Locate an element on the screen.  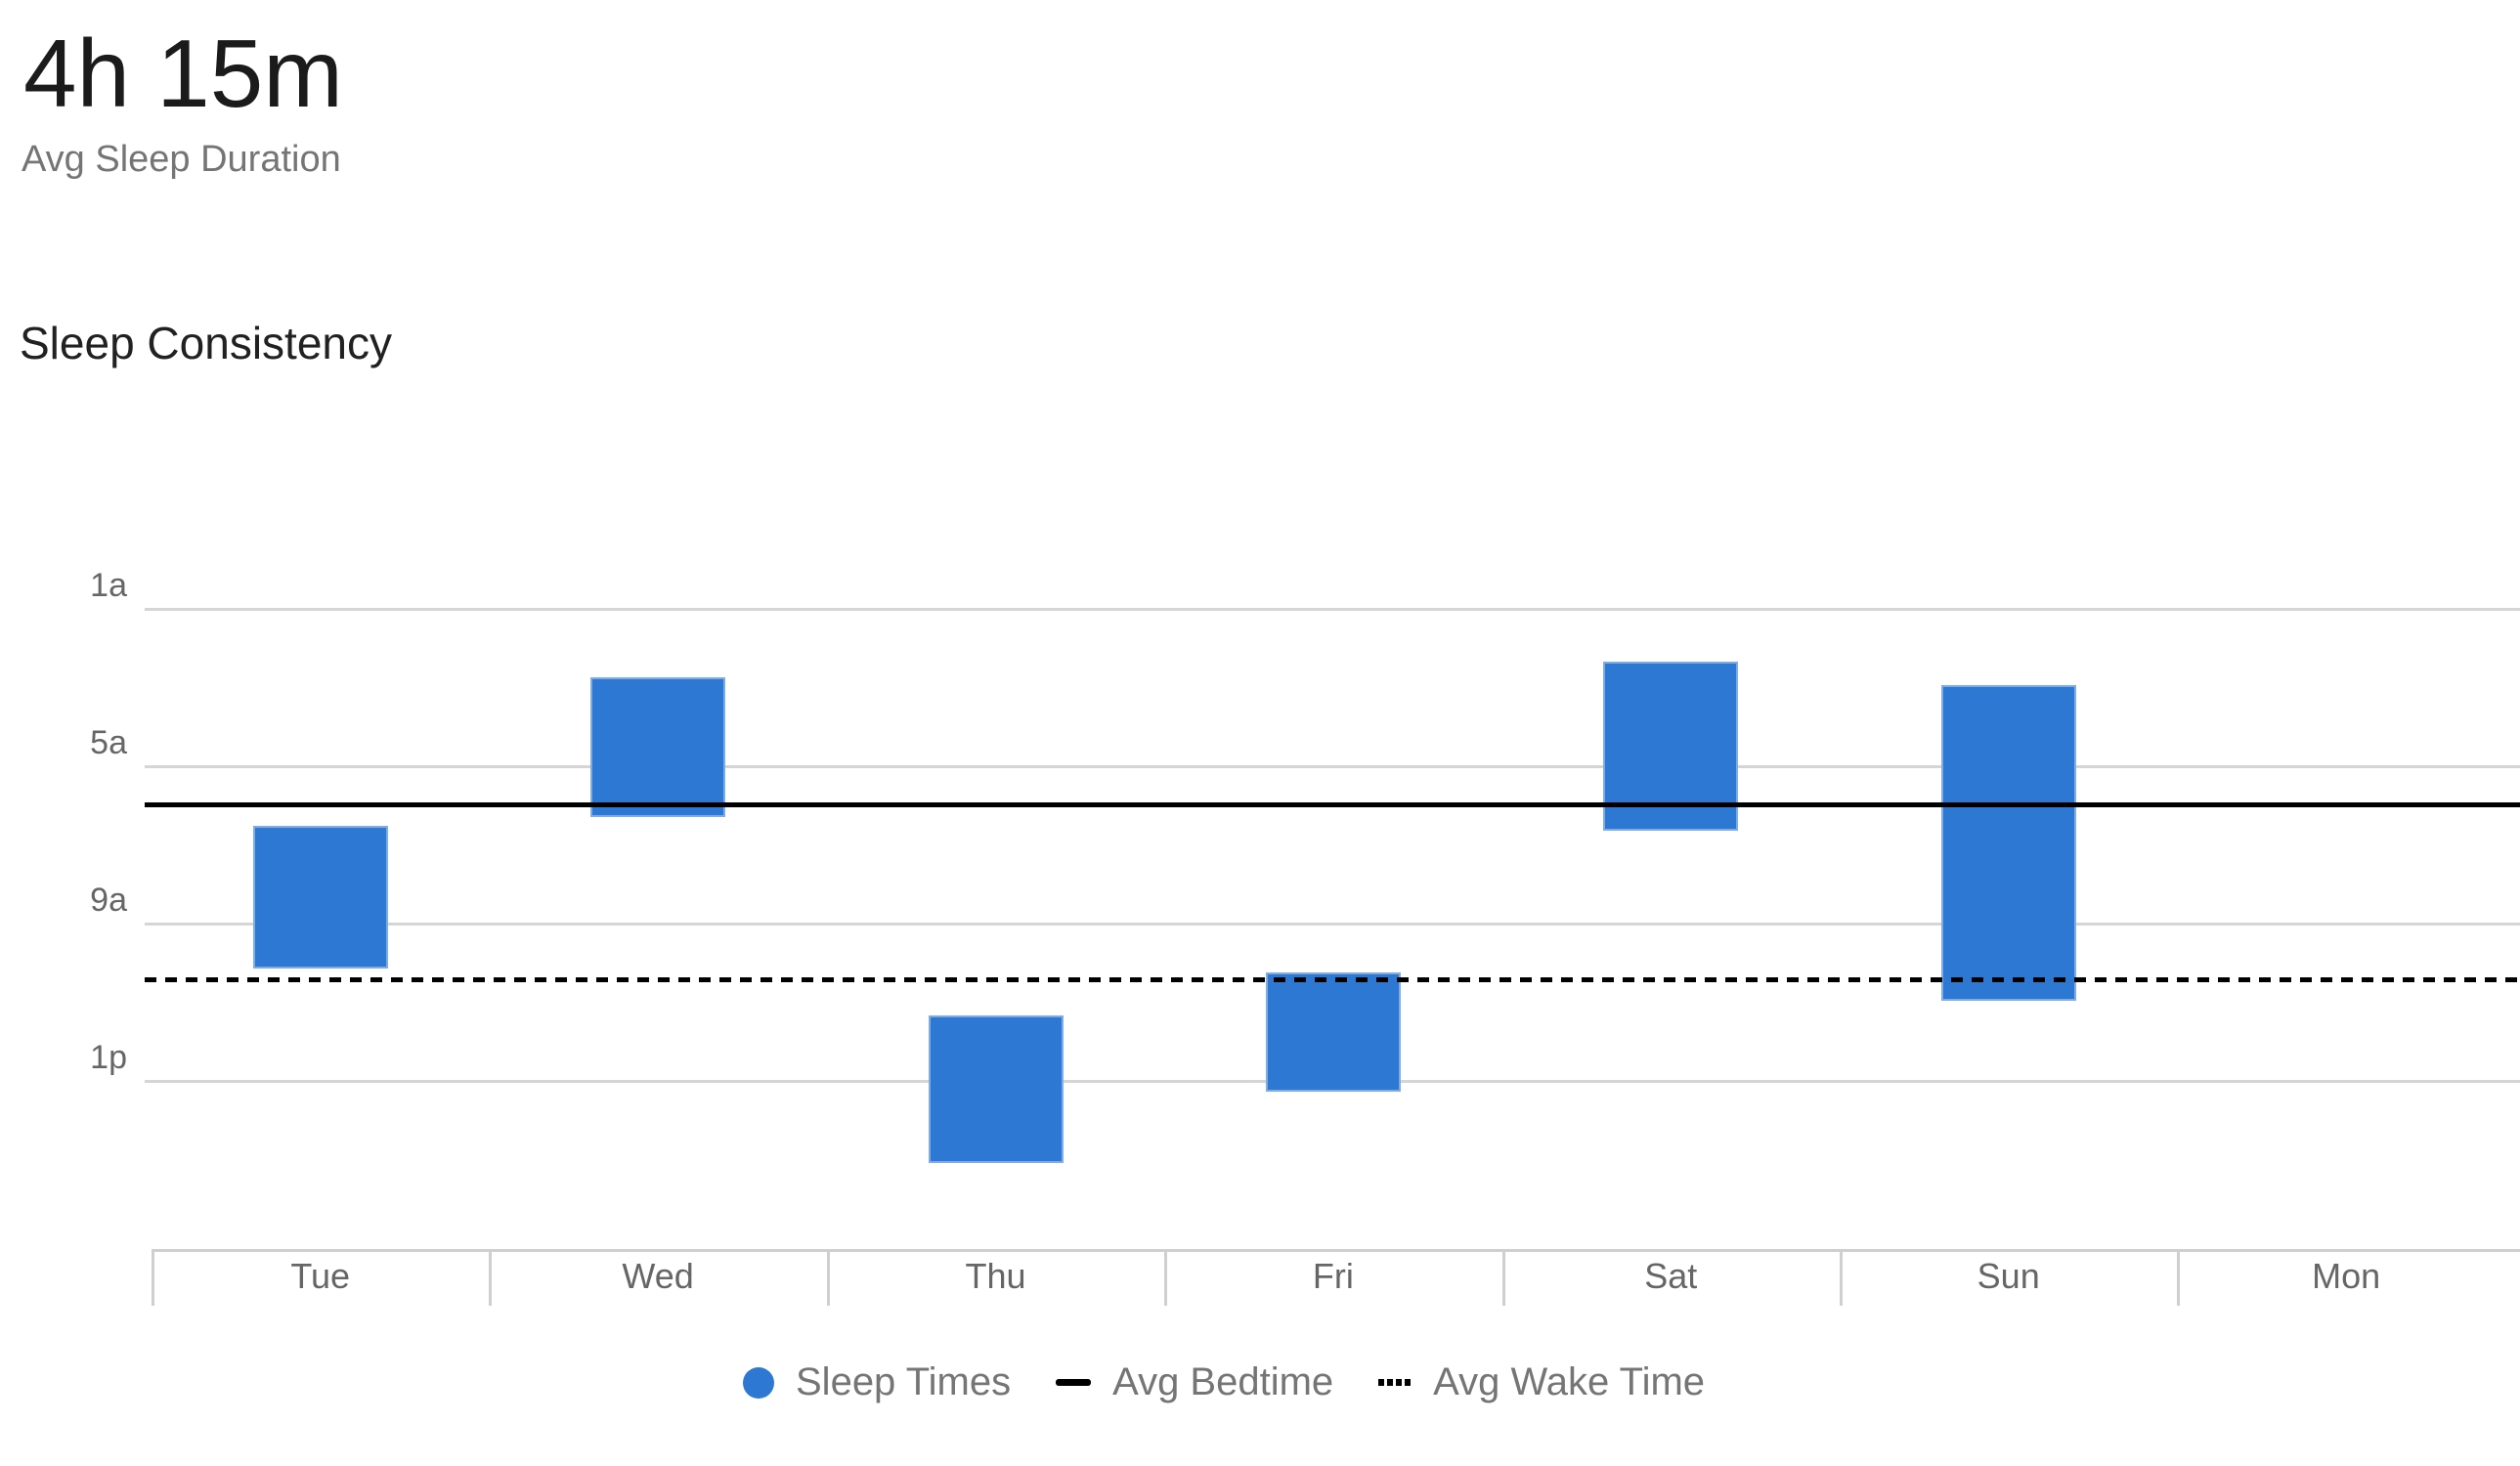
legend-item-label: Avg Bedtime is located at coordinates (1223, 1381).